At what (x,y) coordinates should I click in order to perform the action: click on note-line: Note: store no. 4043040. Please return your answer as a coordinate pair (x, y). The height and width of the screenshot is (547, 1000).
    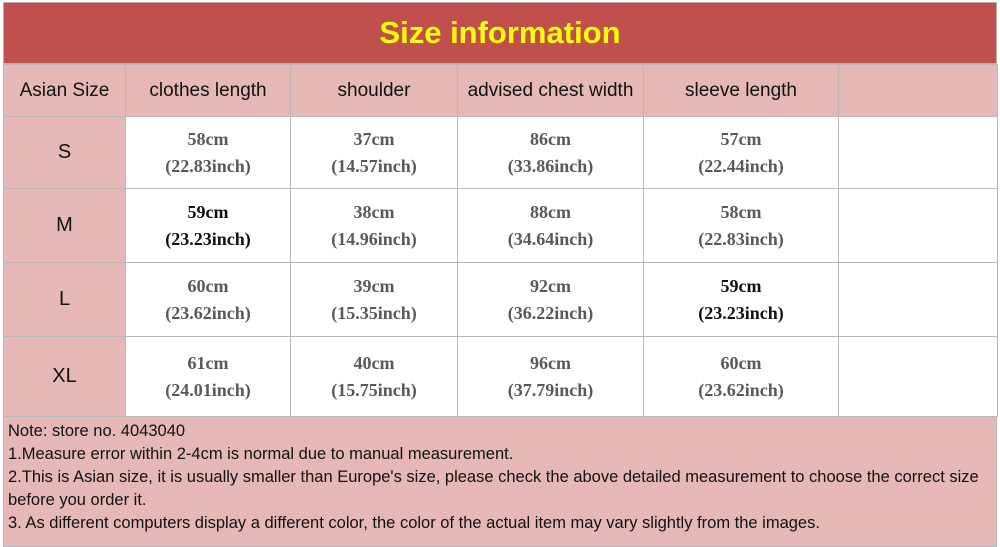
    Looking at the image, I should click on (97, 431).